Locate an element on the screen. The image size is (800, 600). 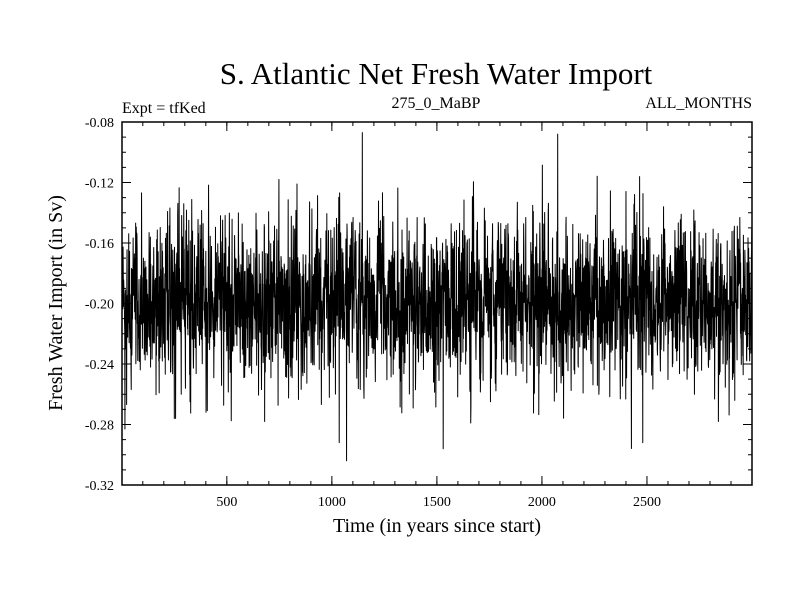
x-tick-label: 2500 is located at coordinates (647, 502).